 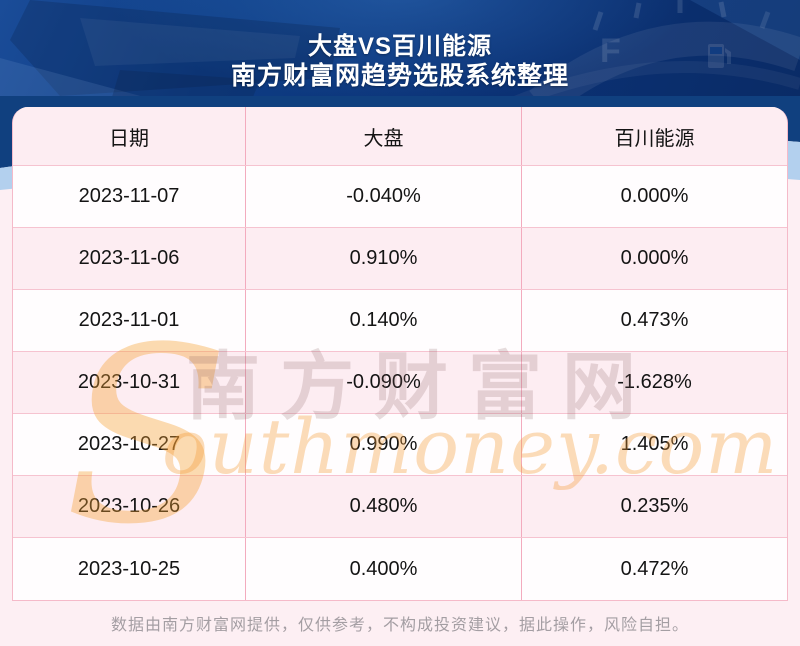 What do you see at coordinates (383, 569) in the screenshot?
I see `market-change-cell: 0.400%` at bounding box center [383, 569].